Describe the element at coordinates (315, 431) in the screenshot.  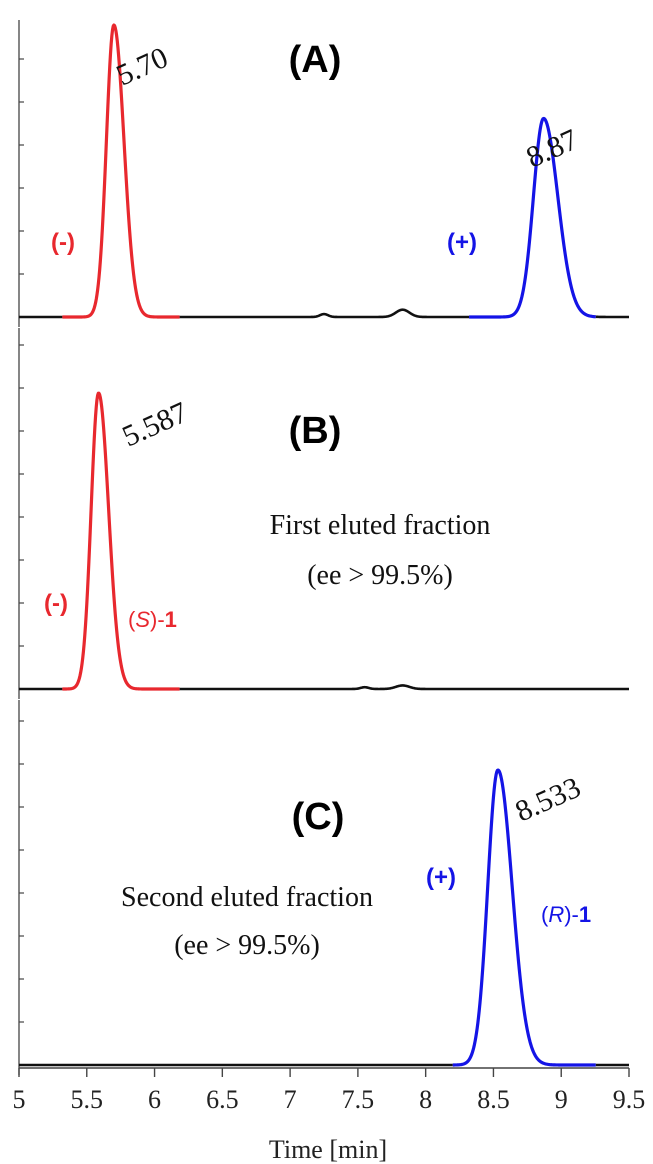
I see `panel-label: (B)` at that location.